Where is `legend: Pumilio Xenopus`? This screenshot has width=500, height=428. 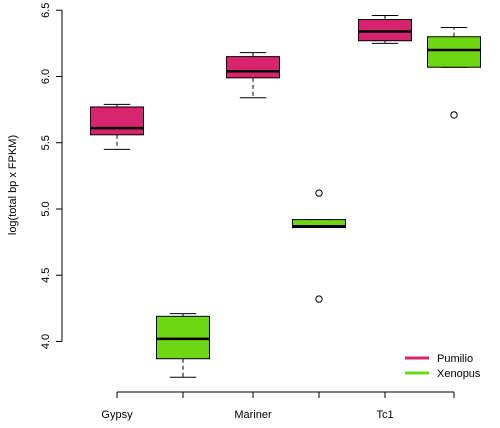
legend: Pumilio Xenopus is located at coordinates (443, 366).